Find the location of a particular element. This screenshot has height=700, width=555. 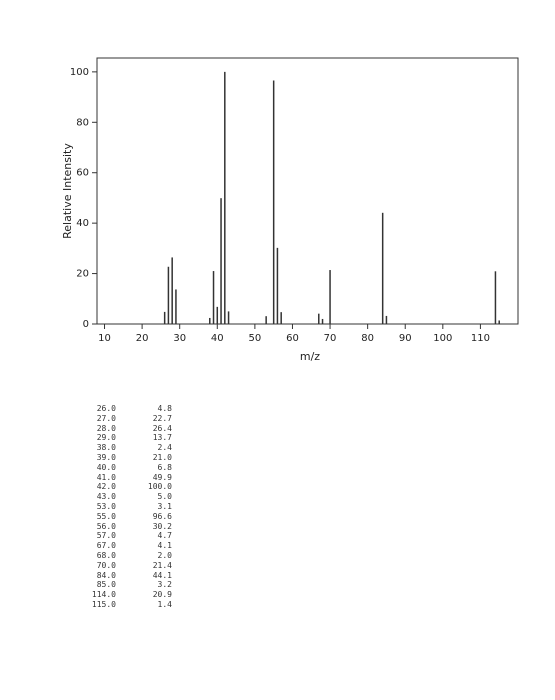

x-tick-label: 40 is located at coordinates (217, 338).